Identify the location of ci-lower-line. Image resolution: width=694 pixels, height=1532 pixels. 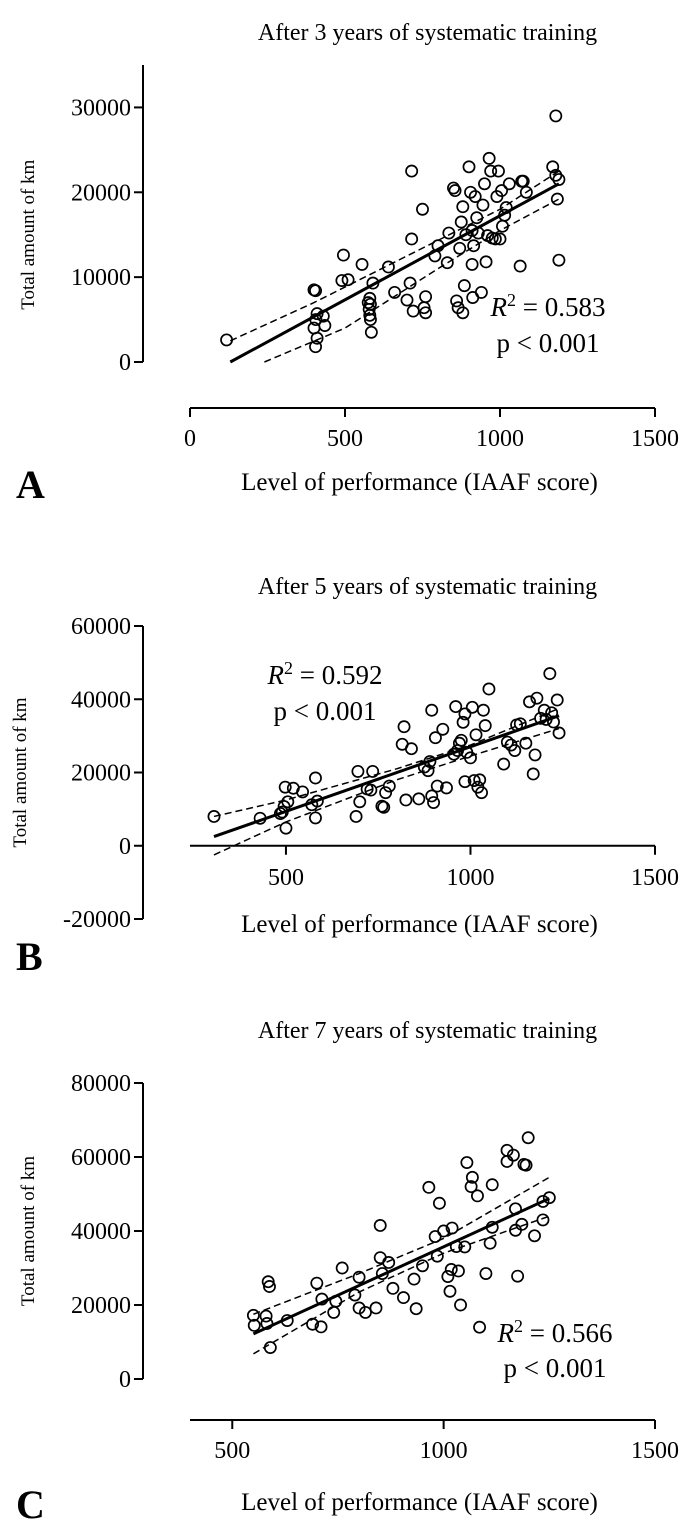
(401, 1285).